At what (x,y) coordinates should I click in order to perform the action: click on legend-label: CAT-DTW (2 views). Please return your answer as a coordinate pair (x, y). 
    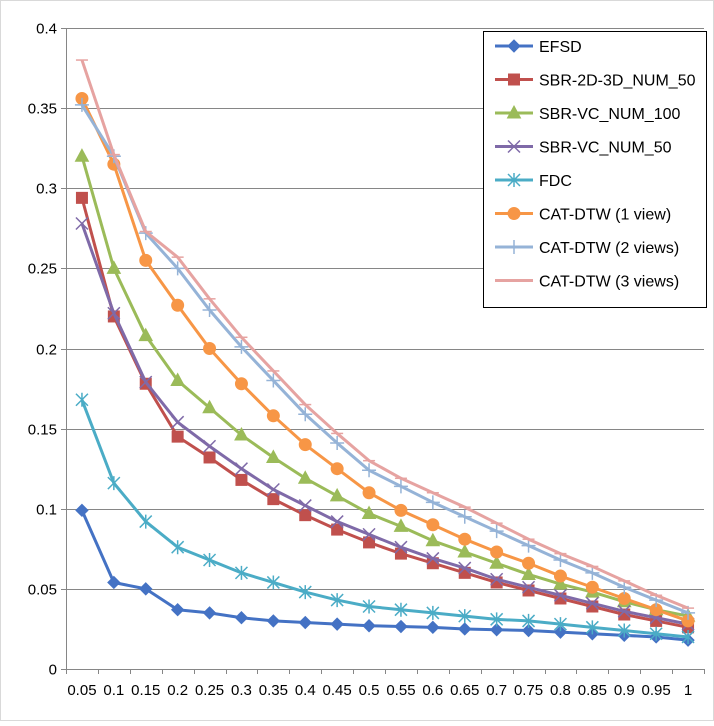
    Looking at the image, I should click on (609, 248).